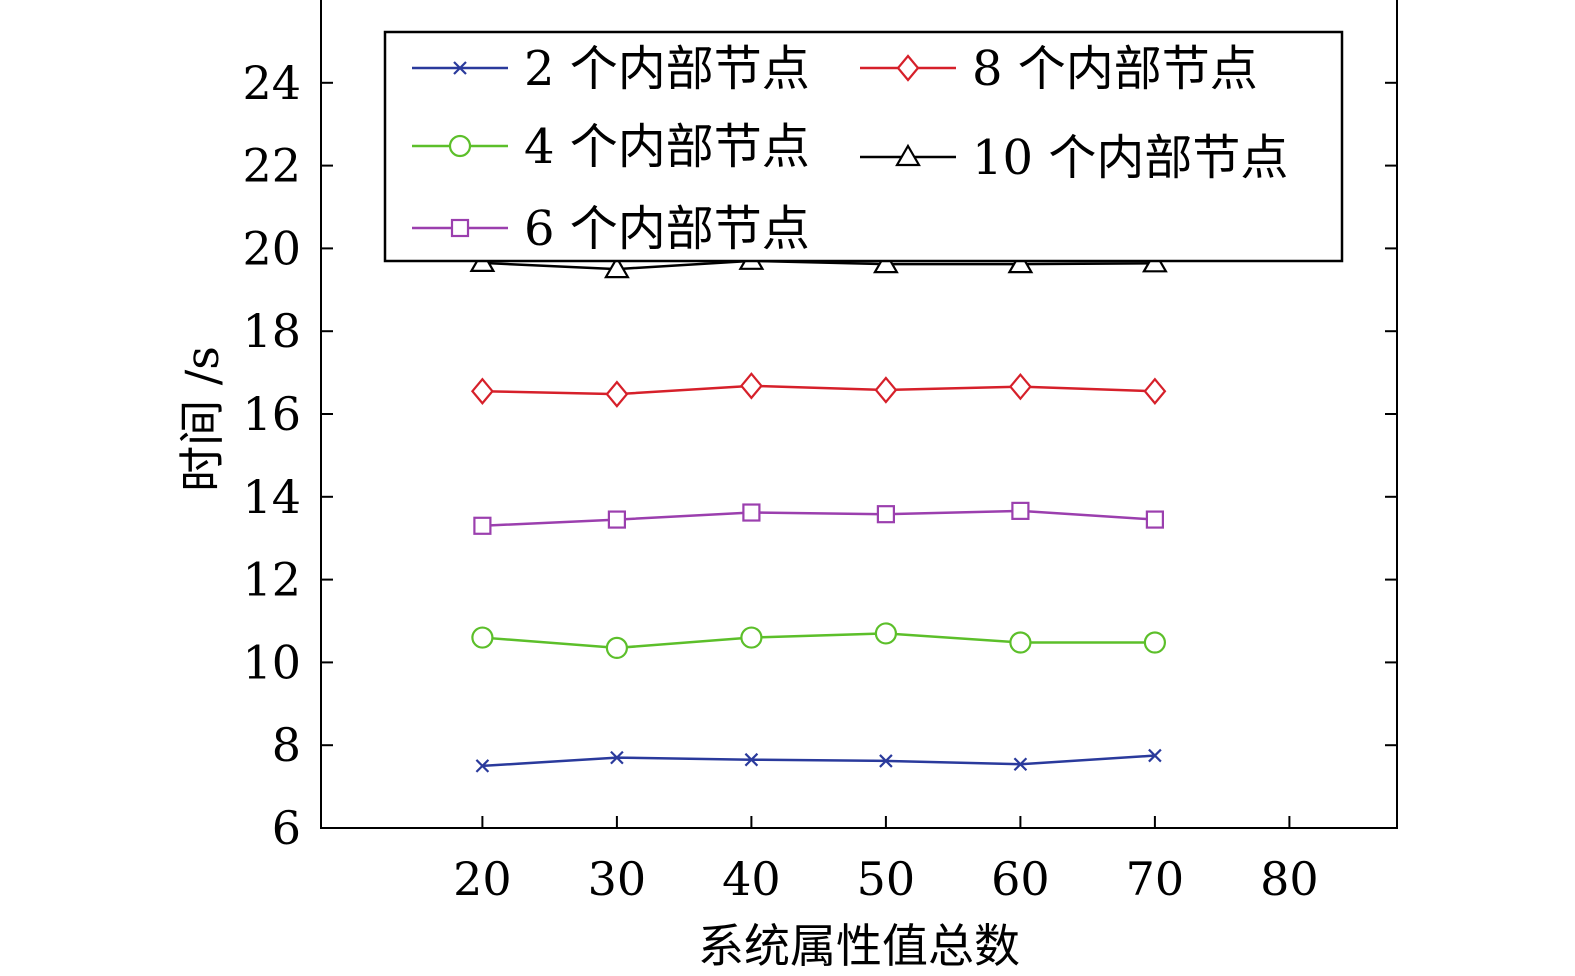 Image resolution: width=1575 pixels, height=976 pixels. What do you see at coordinates (1020, 879) in the screenshot?
I see `x-tick-label: 60` at bounding box center [1020, 879].